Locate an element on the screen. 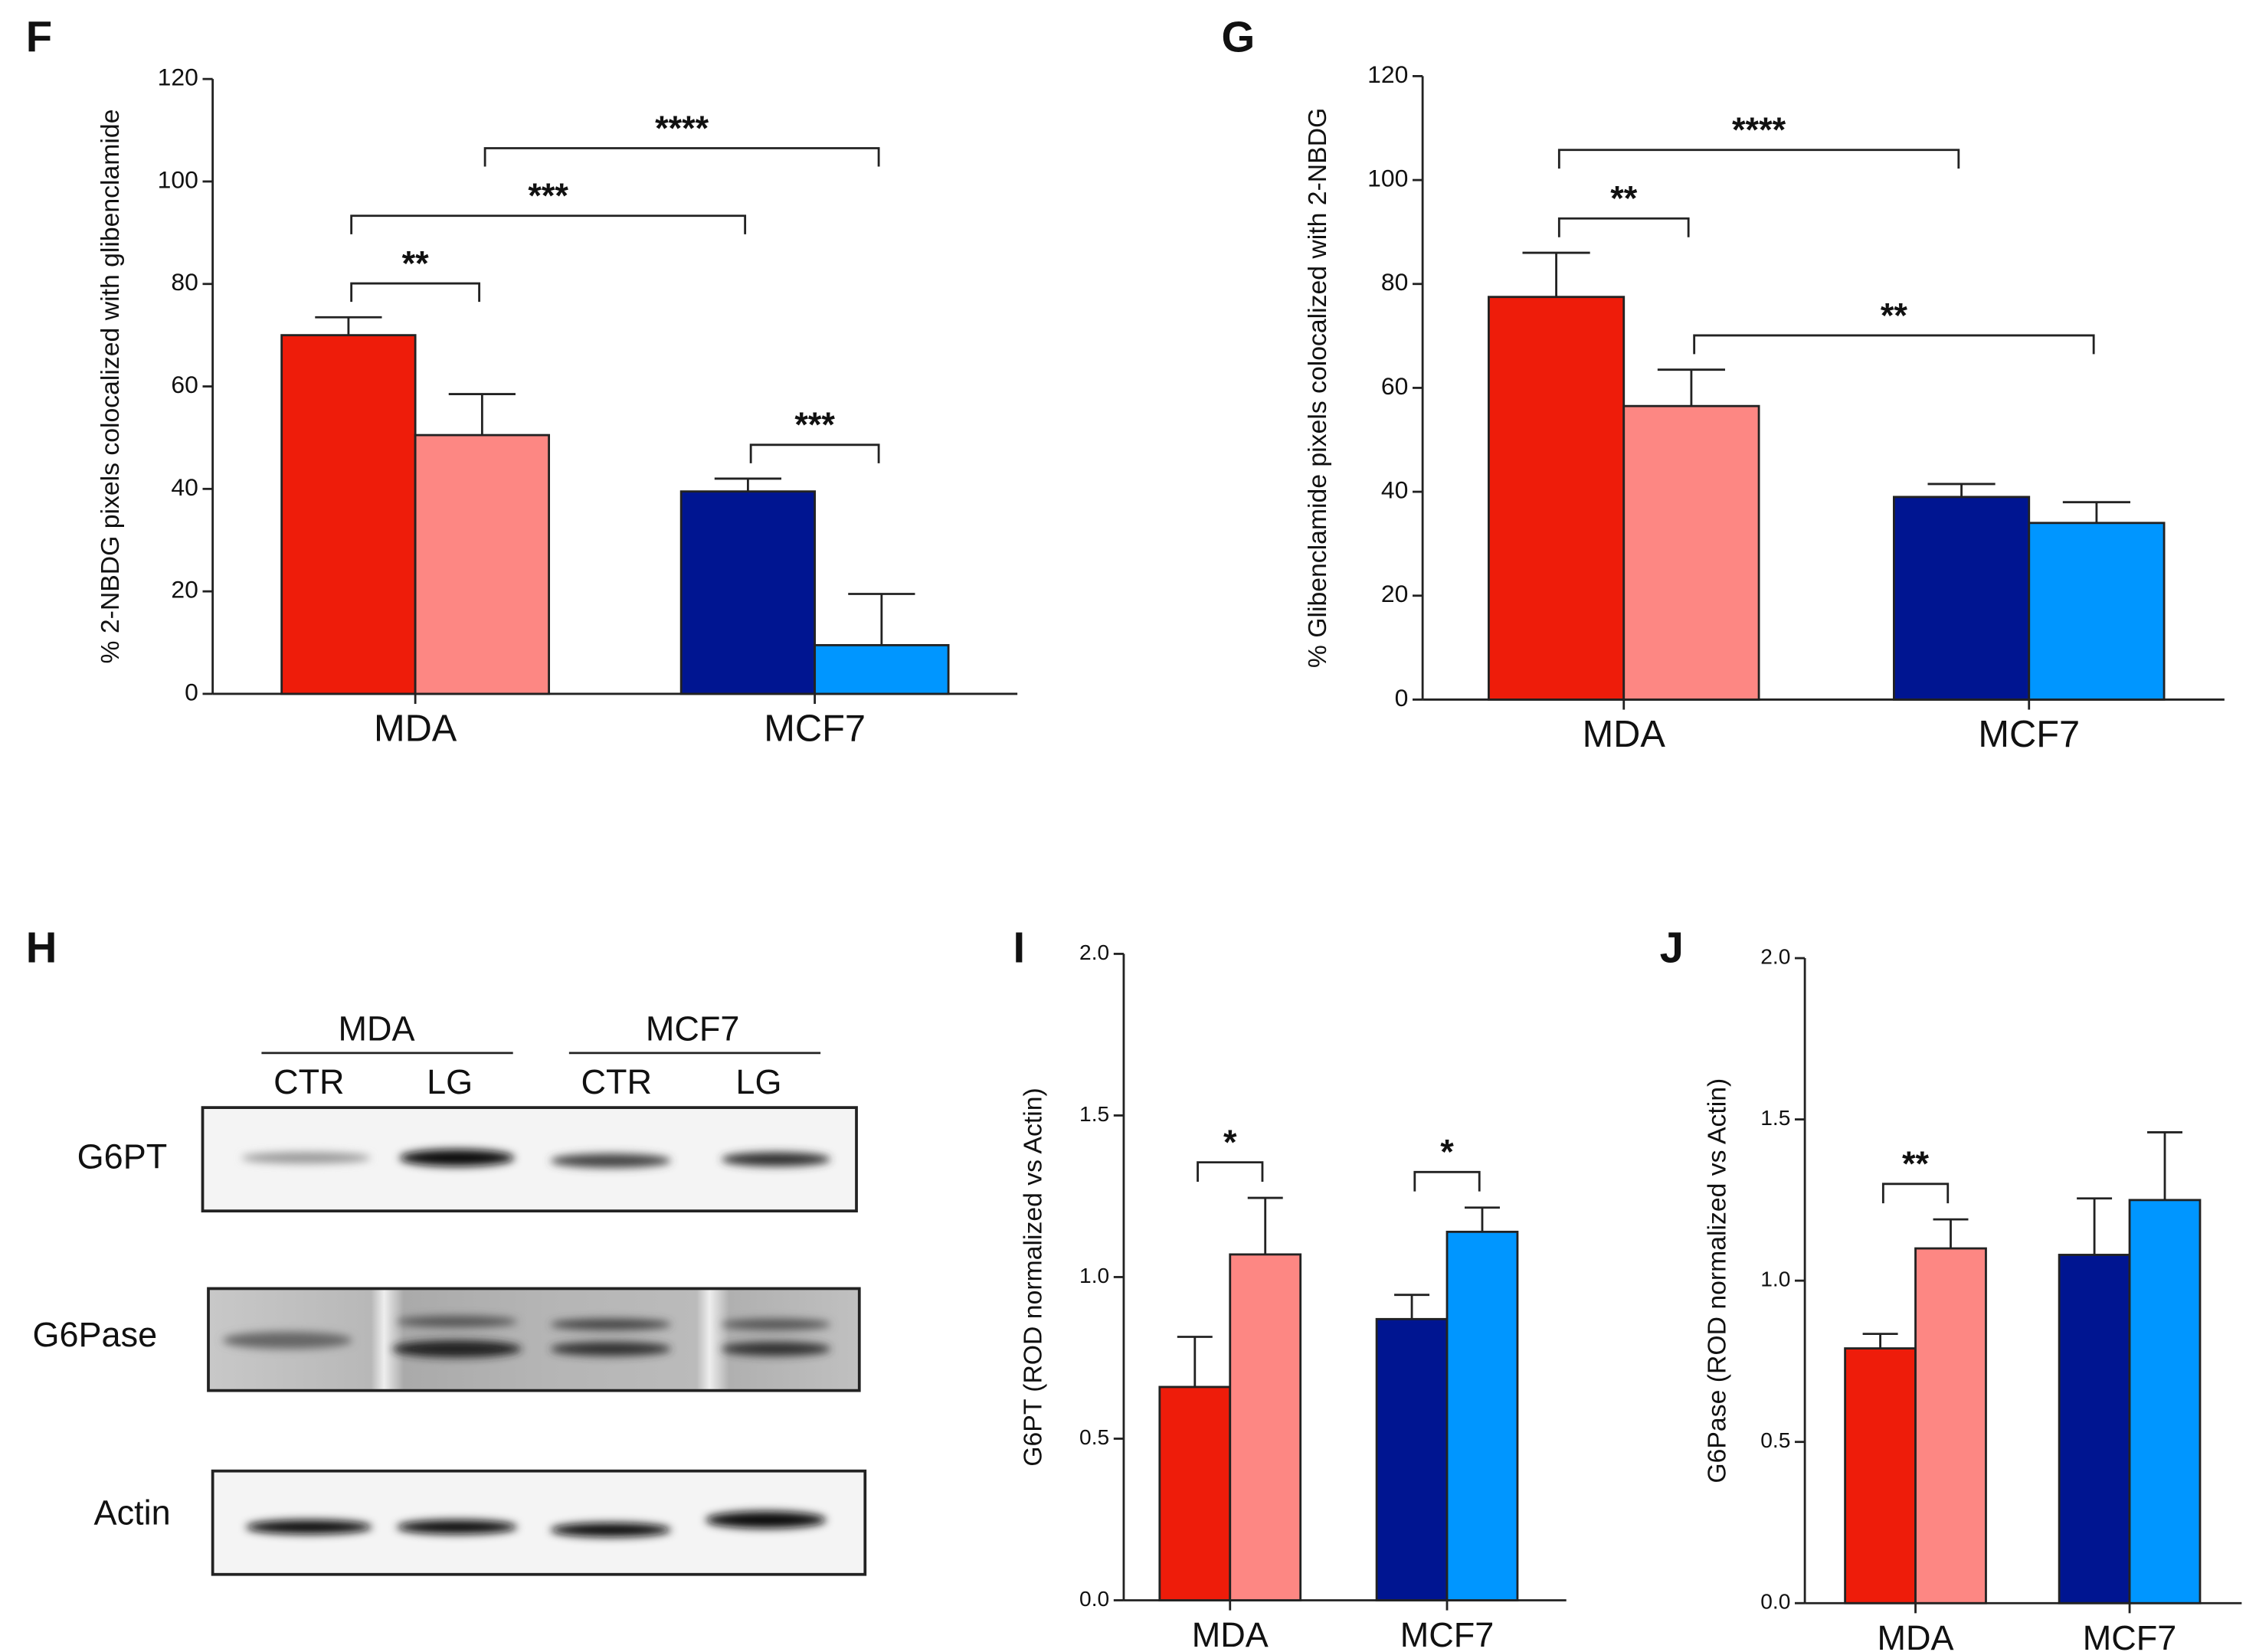 Image resolution: width=2246 pixels, height=1652 pixels. lane-label: CTR is located at coordinates (308, 1081).